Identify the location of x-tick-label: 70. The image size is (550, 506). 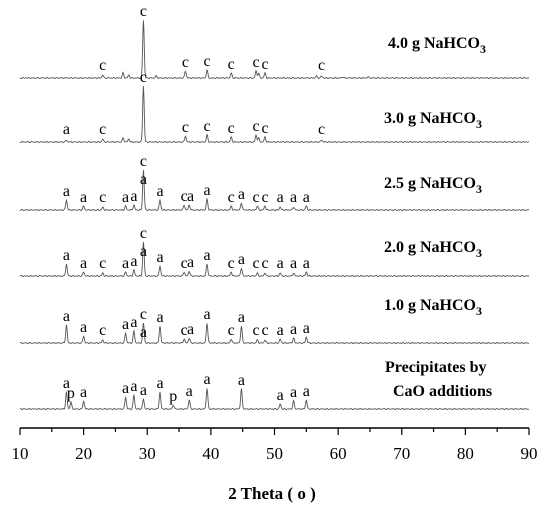
(401, 453).